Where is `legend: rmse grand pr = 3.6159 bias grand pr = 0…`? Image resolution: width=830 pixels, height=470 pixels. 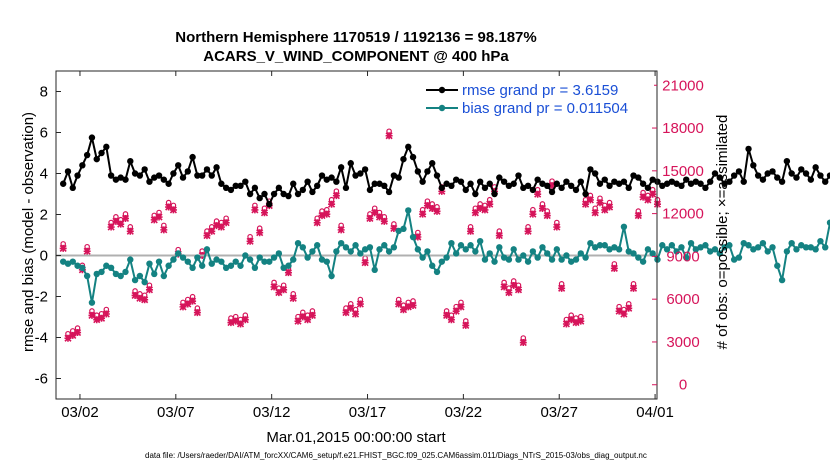
legend: rmse grand pr = 3.6159 bias grand pr = 0… is located at coordinates (538, 99).